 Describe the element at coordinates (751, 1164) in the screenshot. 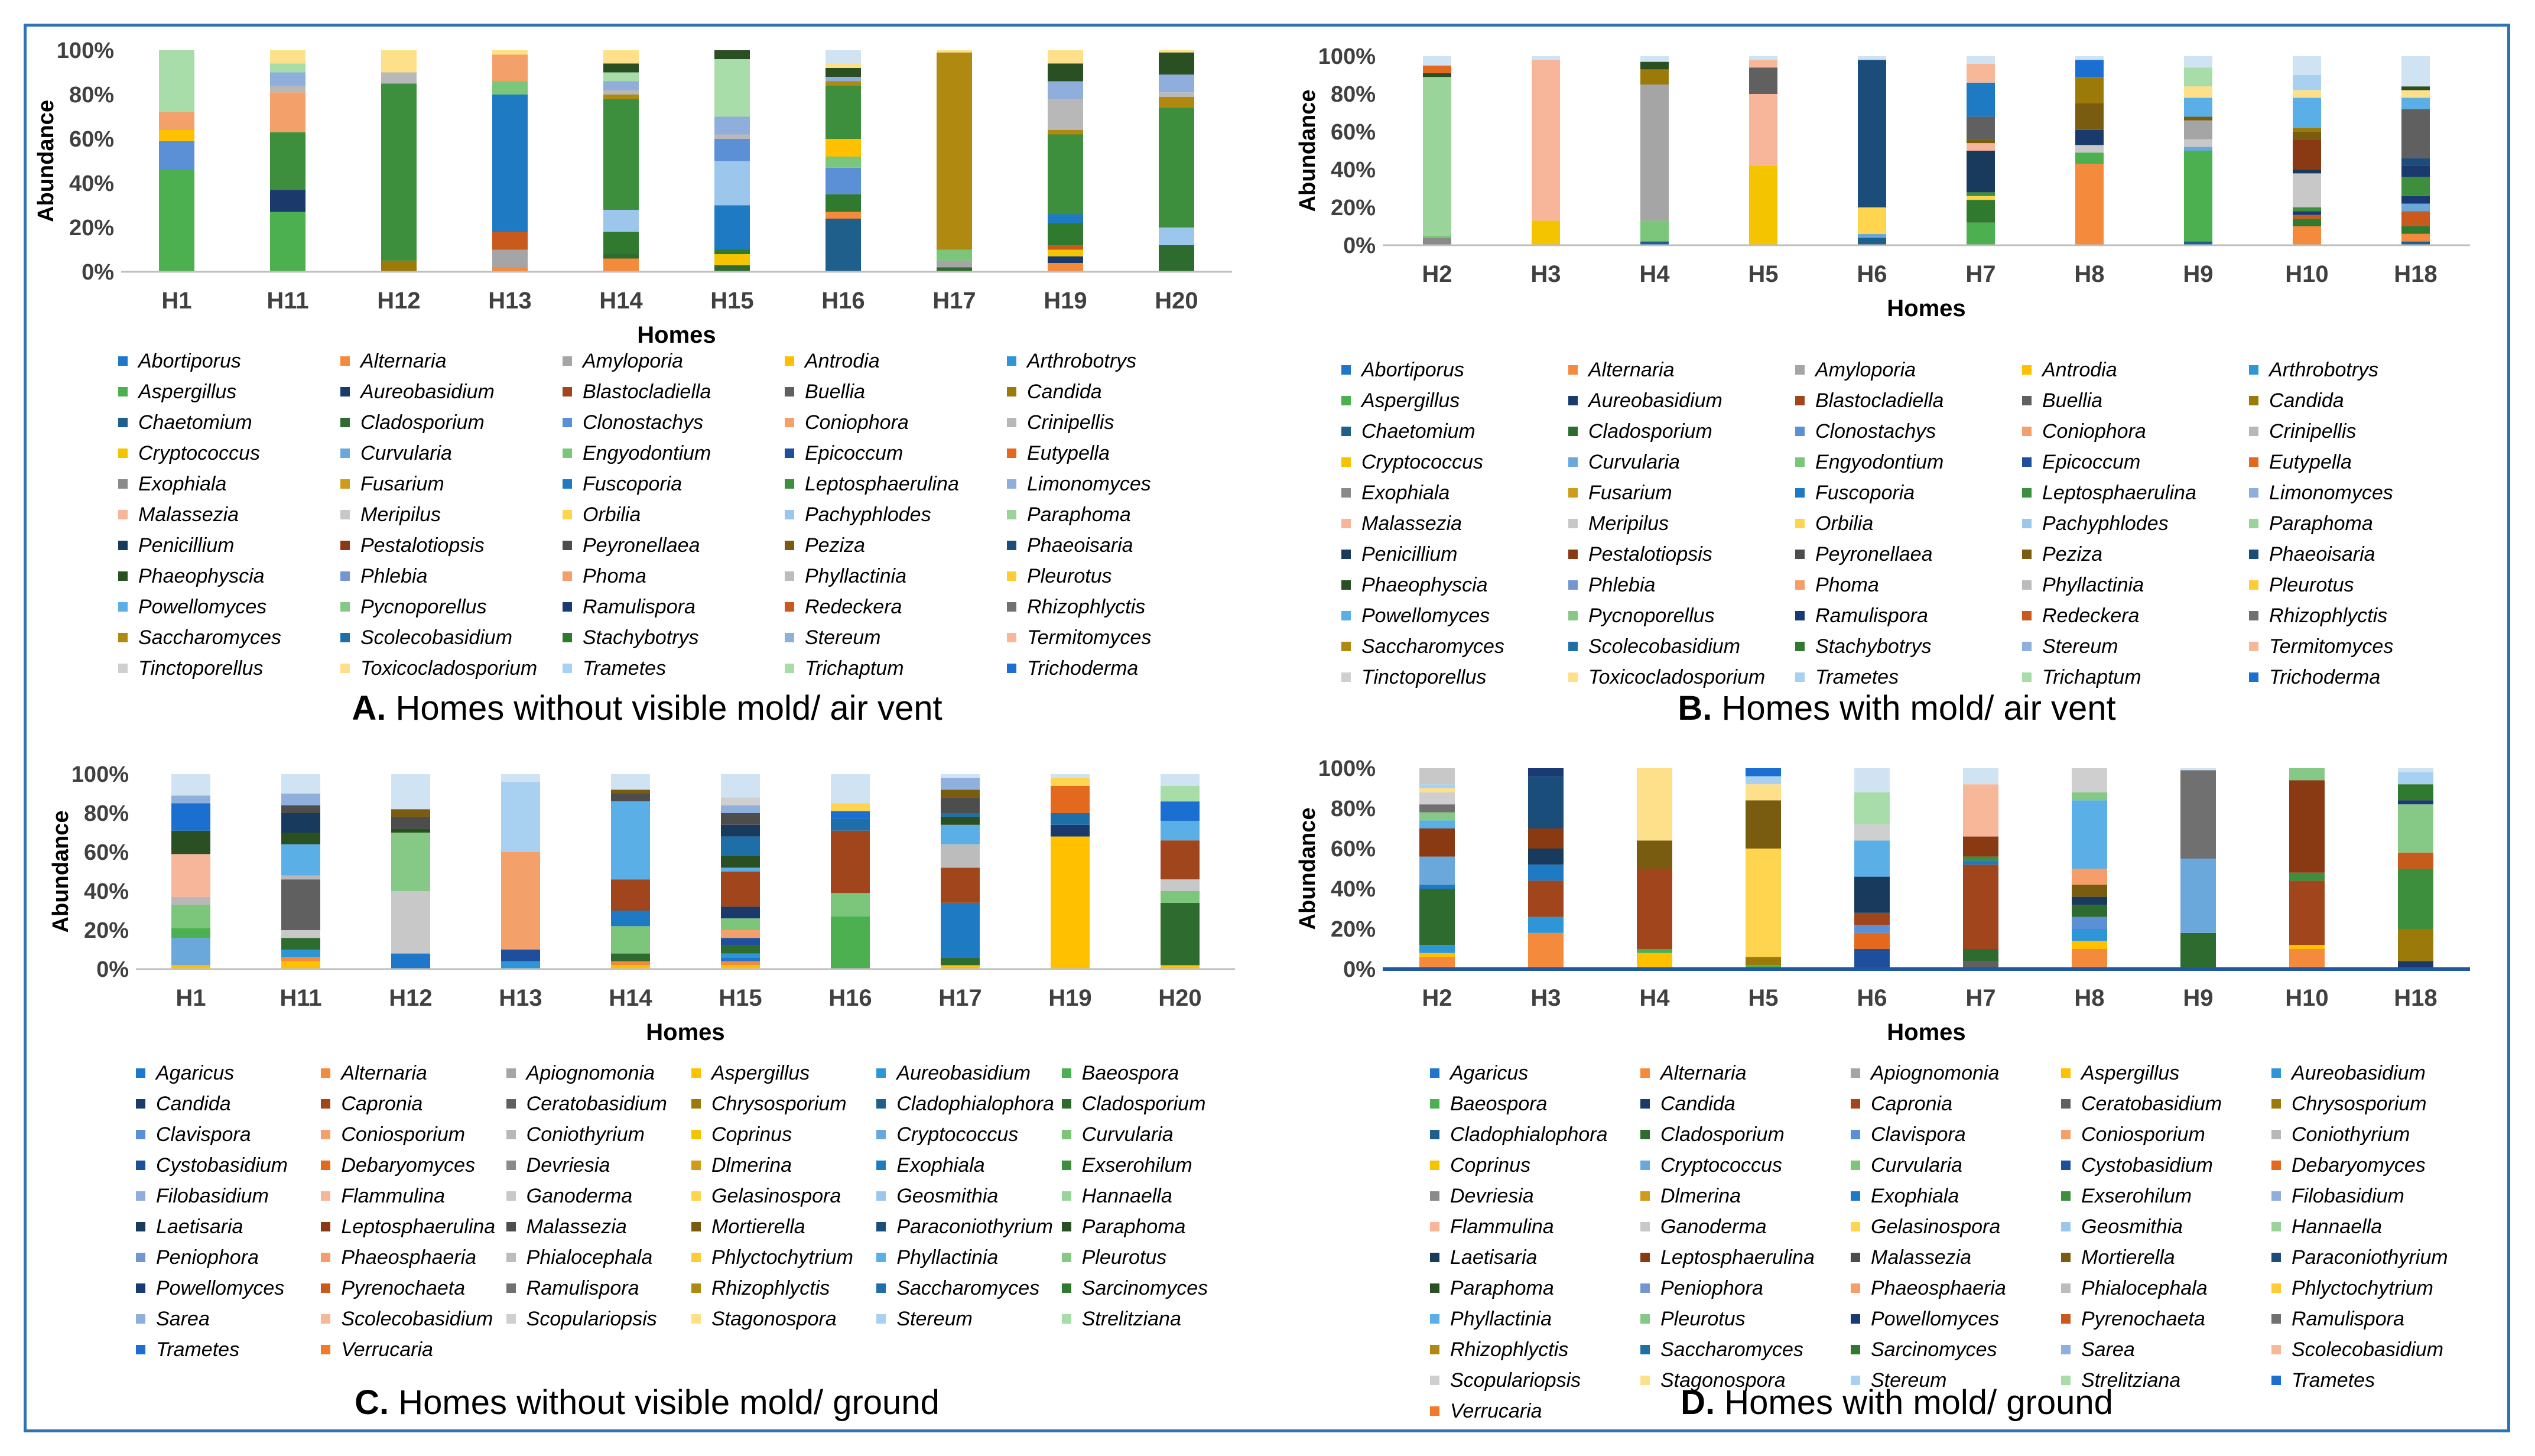

I see `legend-label: Dlmerina` at that location.